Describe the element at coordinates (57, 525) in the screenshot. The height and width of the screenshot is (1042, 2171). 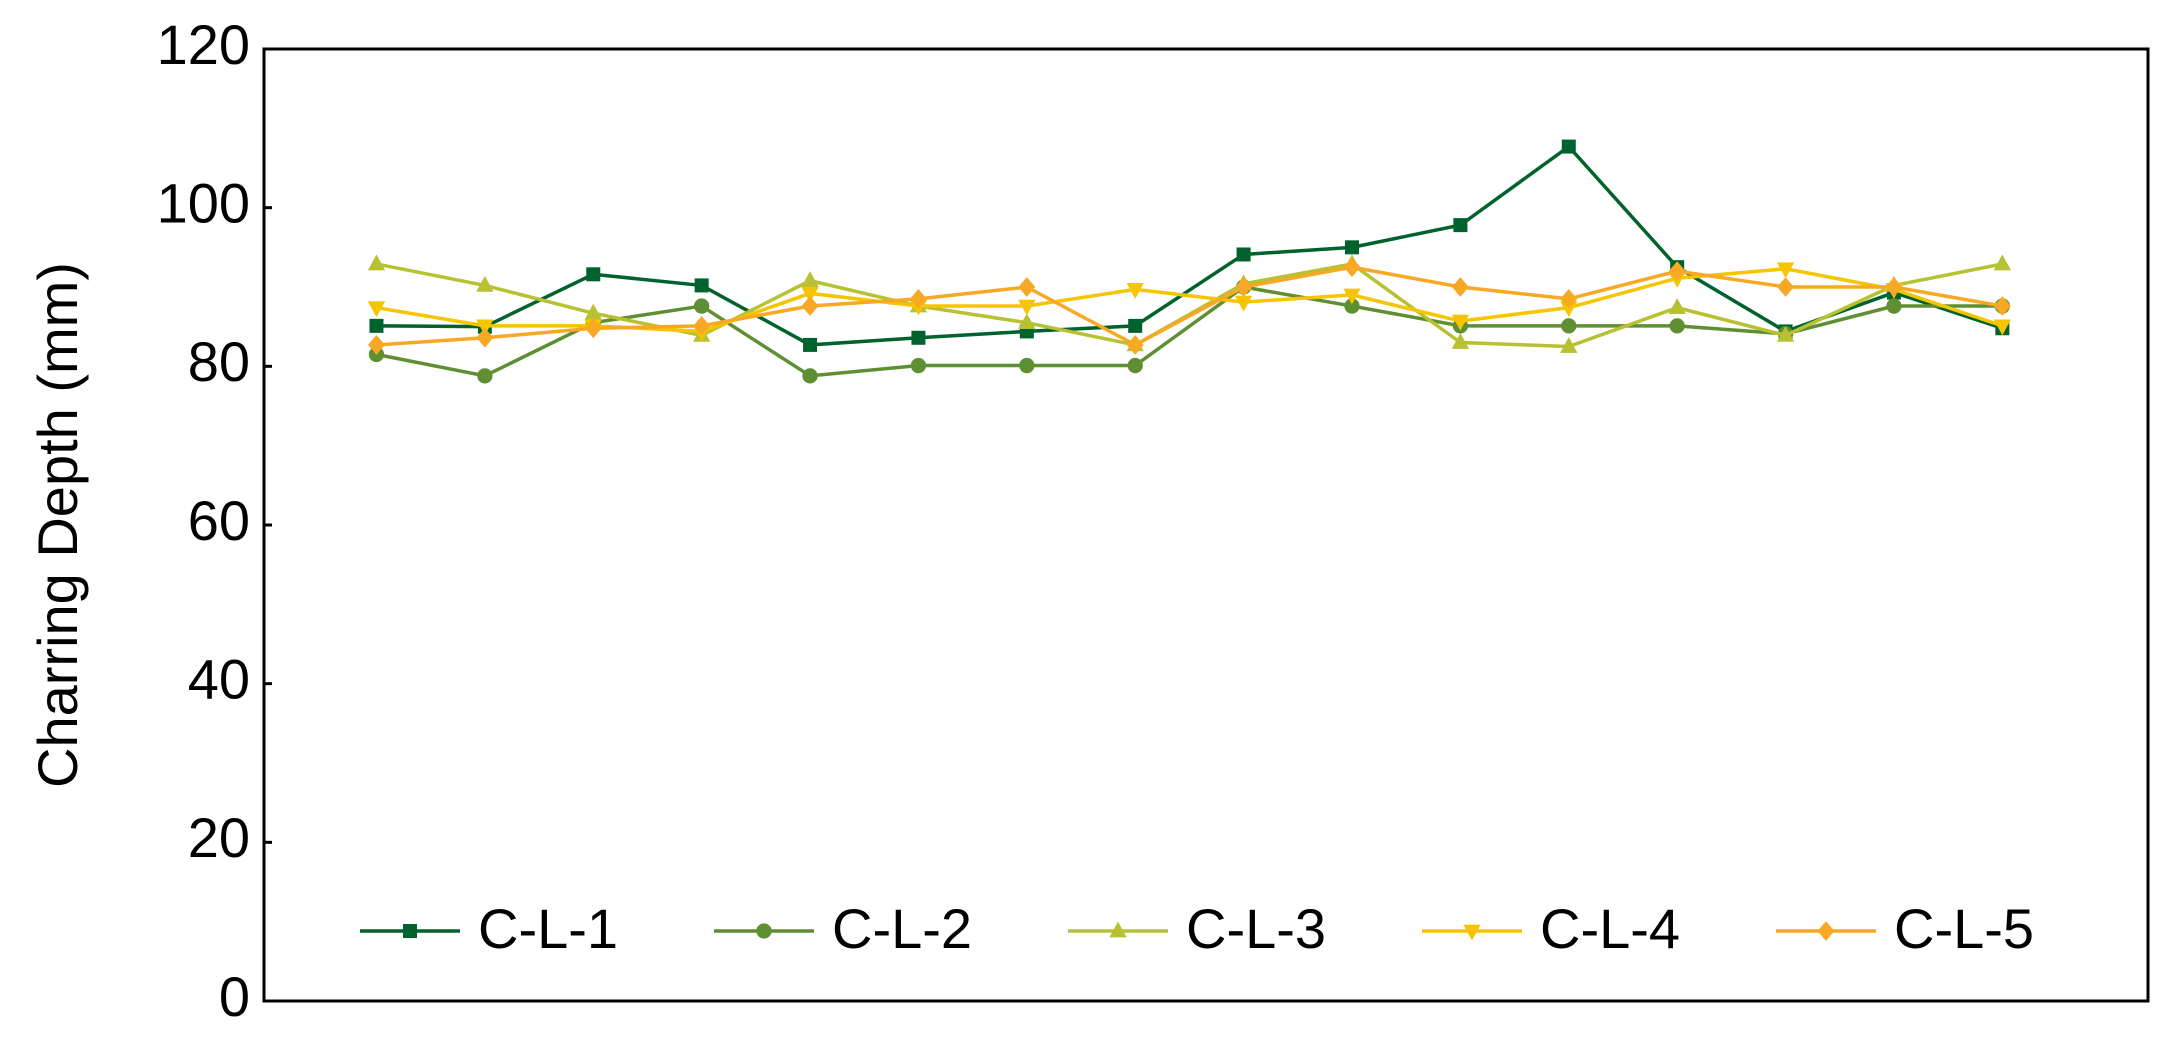
I see `y-axis-label: Charring Depth (mm)` at that location.